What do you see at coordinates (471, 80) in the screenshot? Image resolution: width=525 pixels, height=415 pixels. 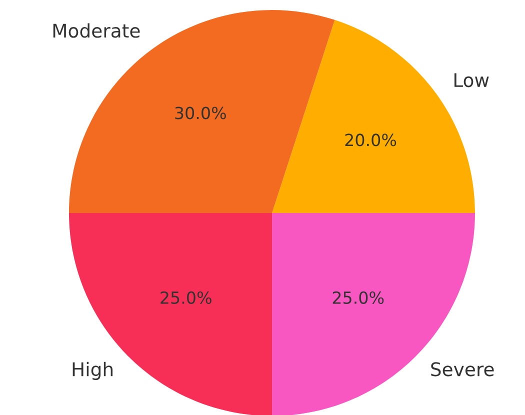 I see `slice-label: Low` at bounding box center [471, 80].